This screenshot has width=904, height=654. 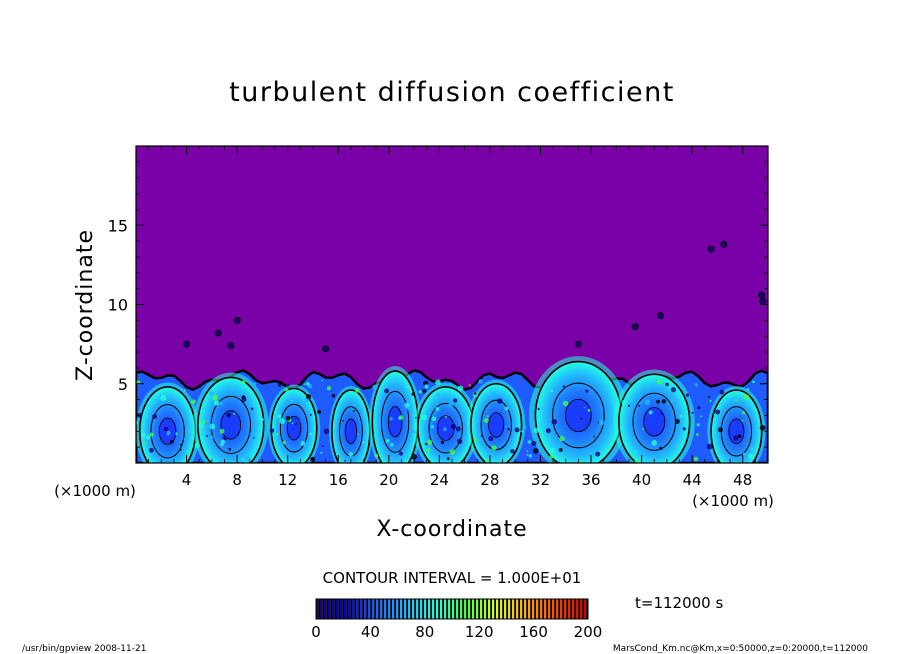 What do you see at coordinates (118, 225) in the screenshot?
I see `y-tick-label: 15` at bounding box center [118, 225].